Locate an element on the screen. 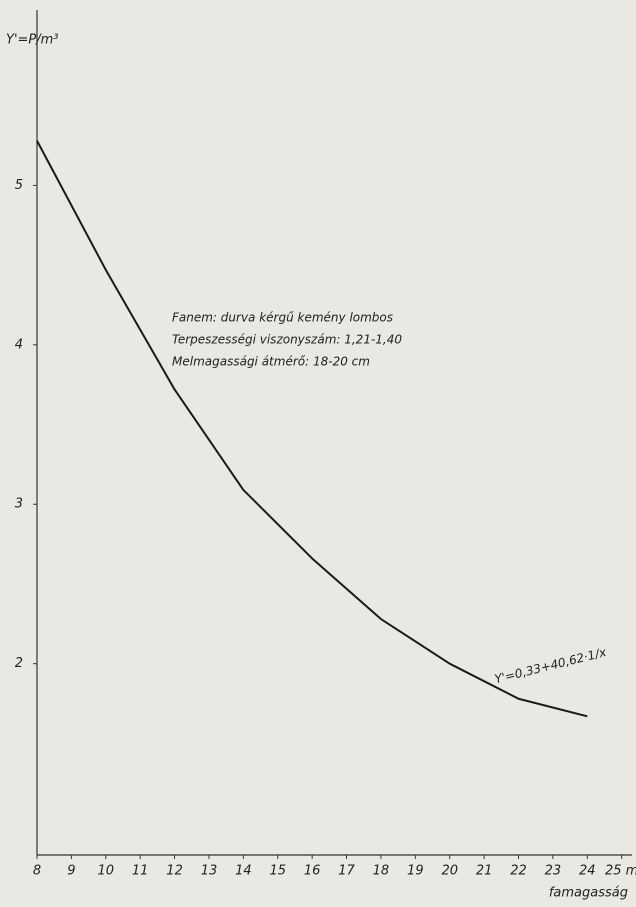 This screenshot has width=636, height=907. x-tick-label: 16 is located at coordinates (312, 871).